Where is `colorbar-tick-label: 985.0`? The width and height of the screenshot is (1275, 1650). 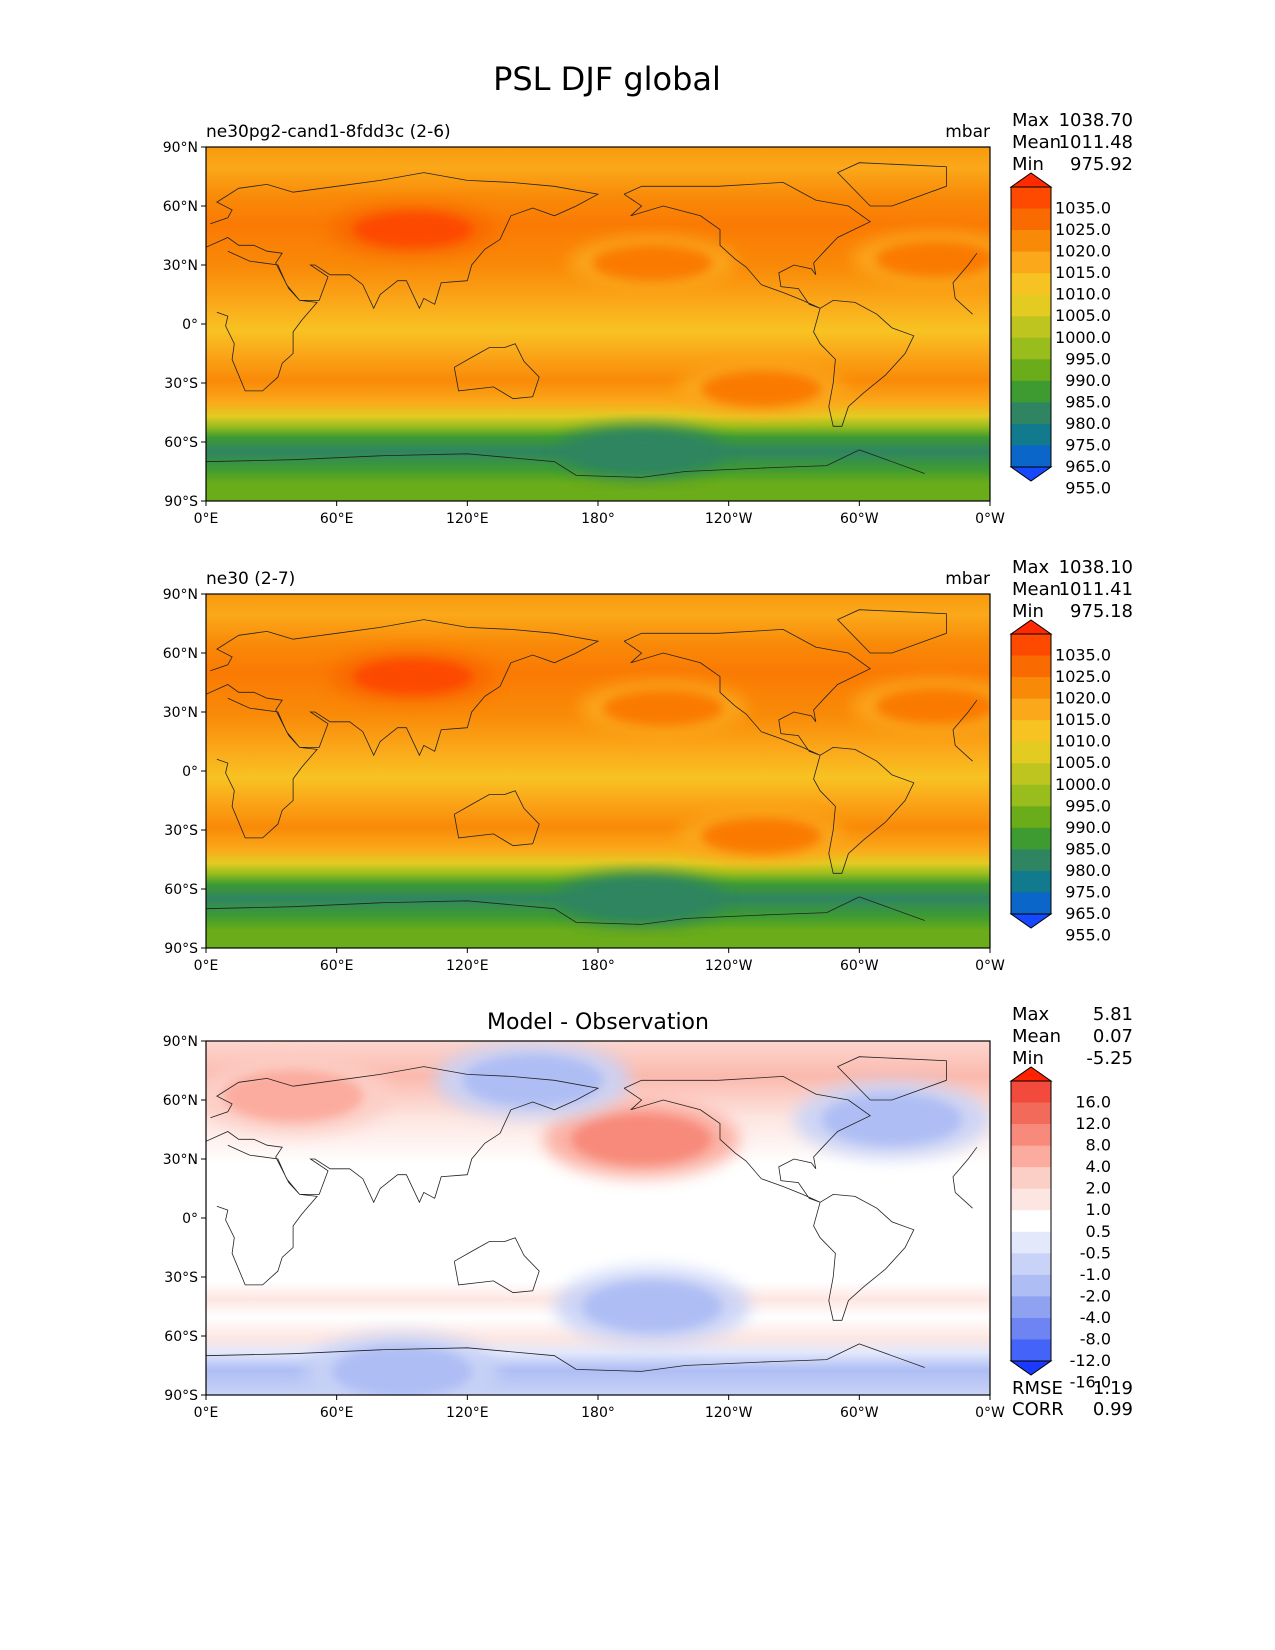
colorbar-tick-label: 985.0 is located at coordinates (1088, 401).